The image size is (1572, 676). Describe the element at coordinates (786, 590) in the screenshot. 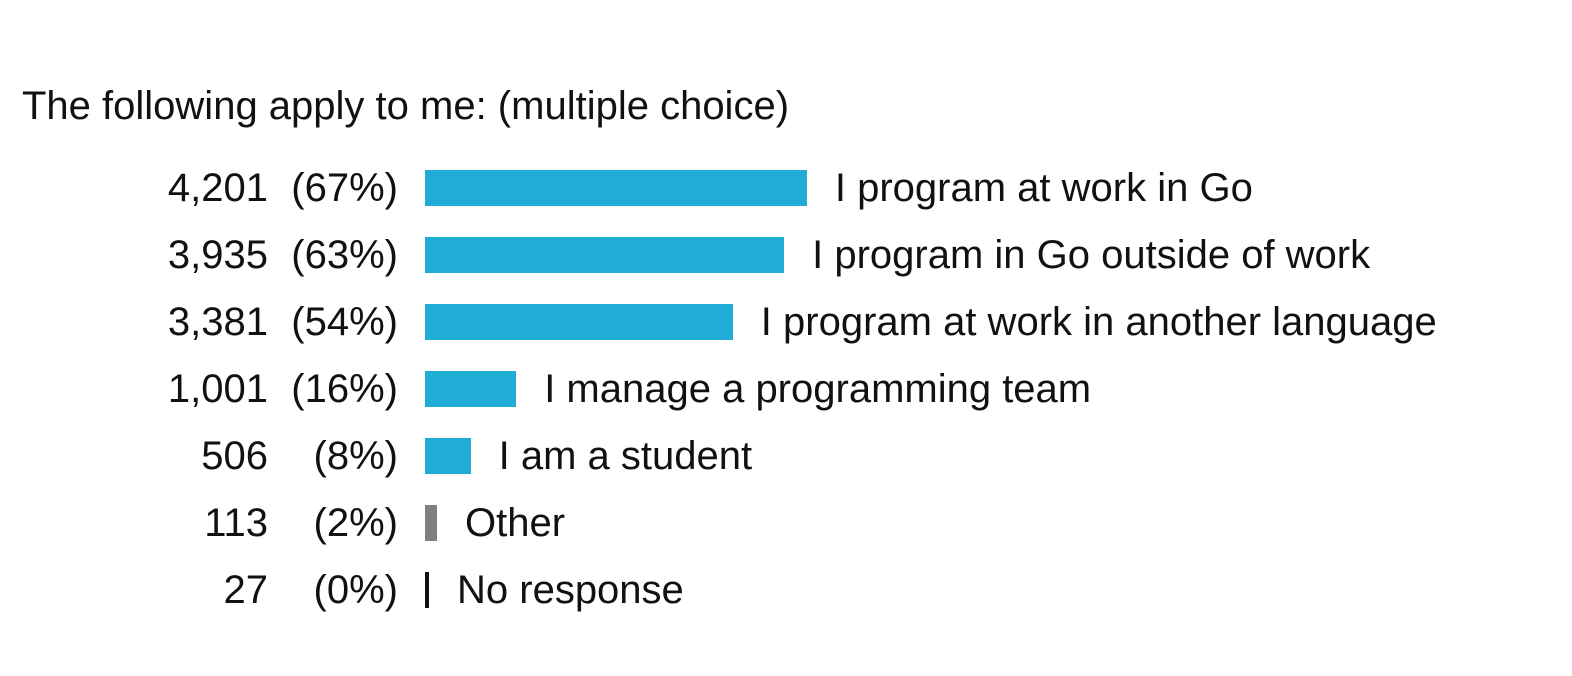

I see `bar-row: 27 (0%) No response` at that location.